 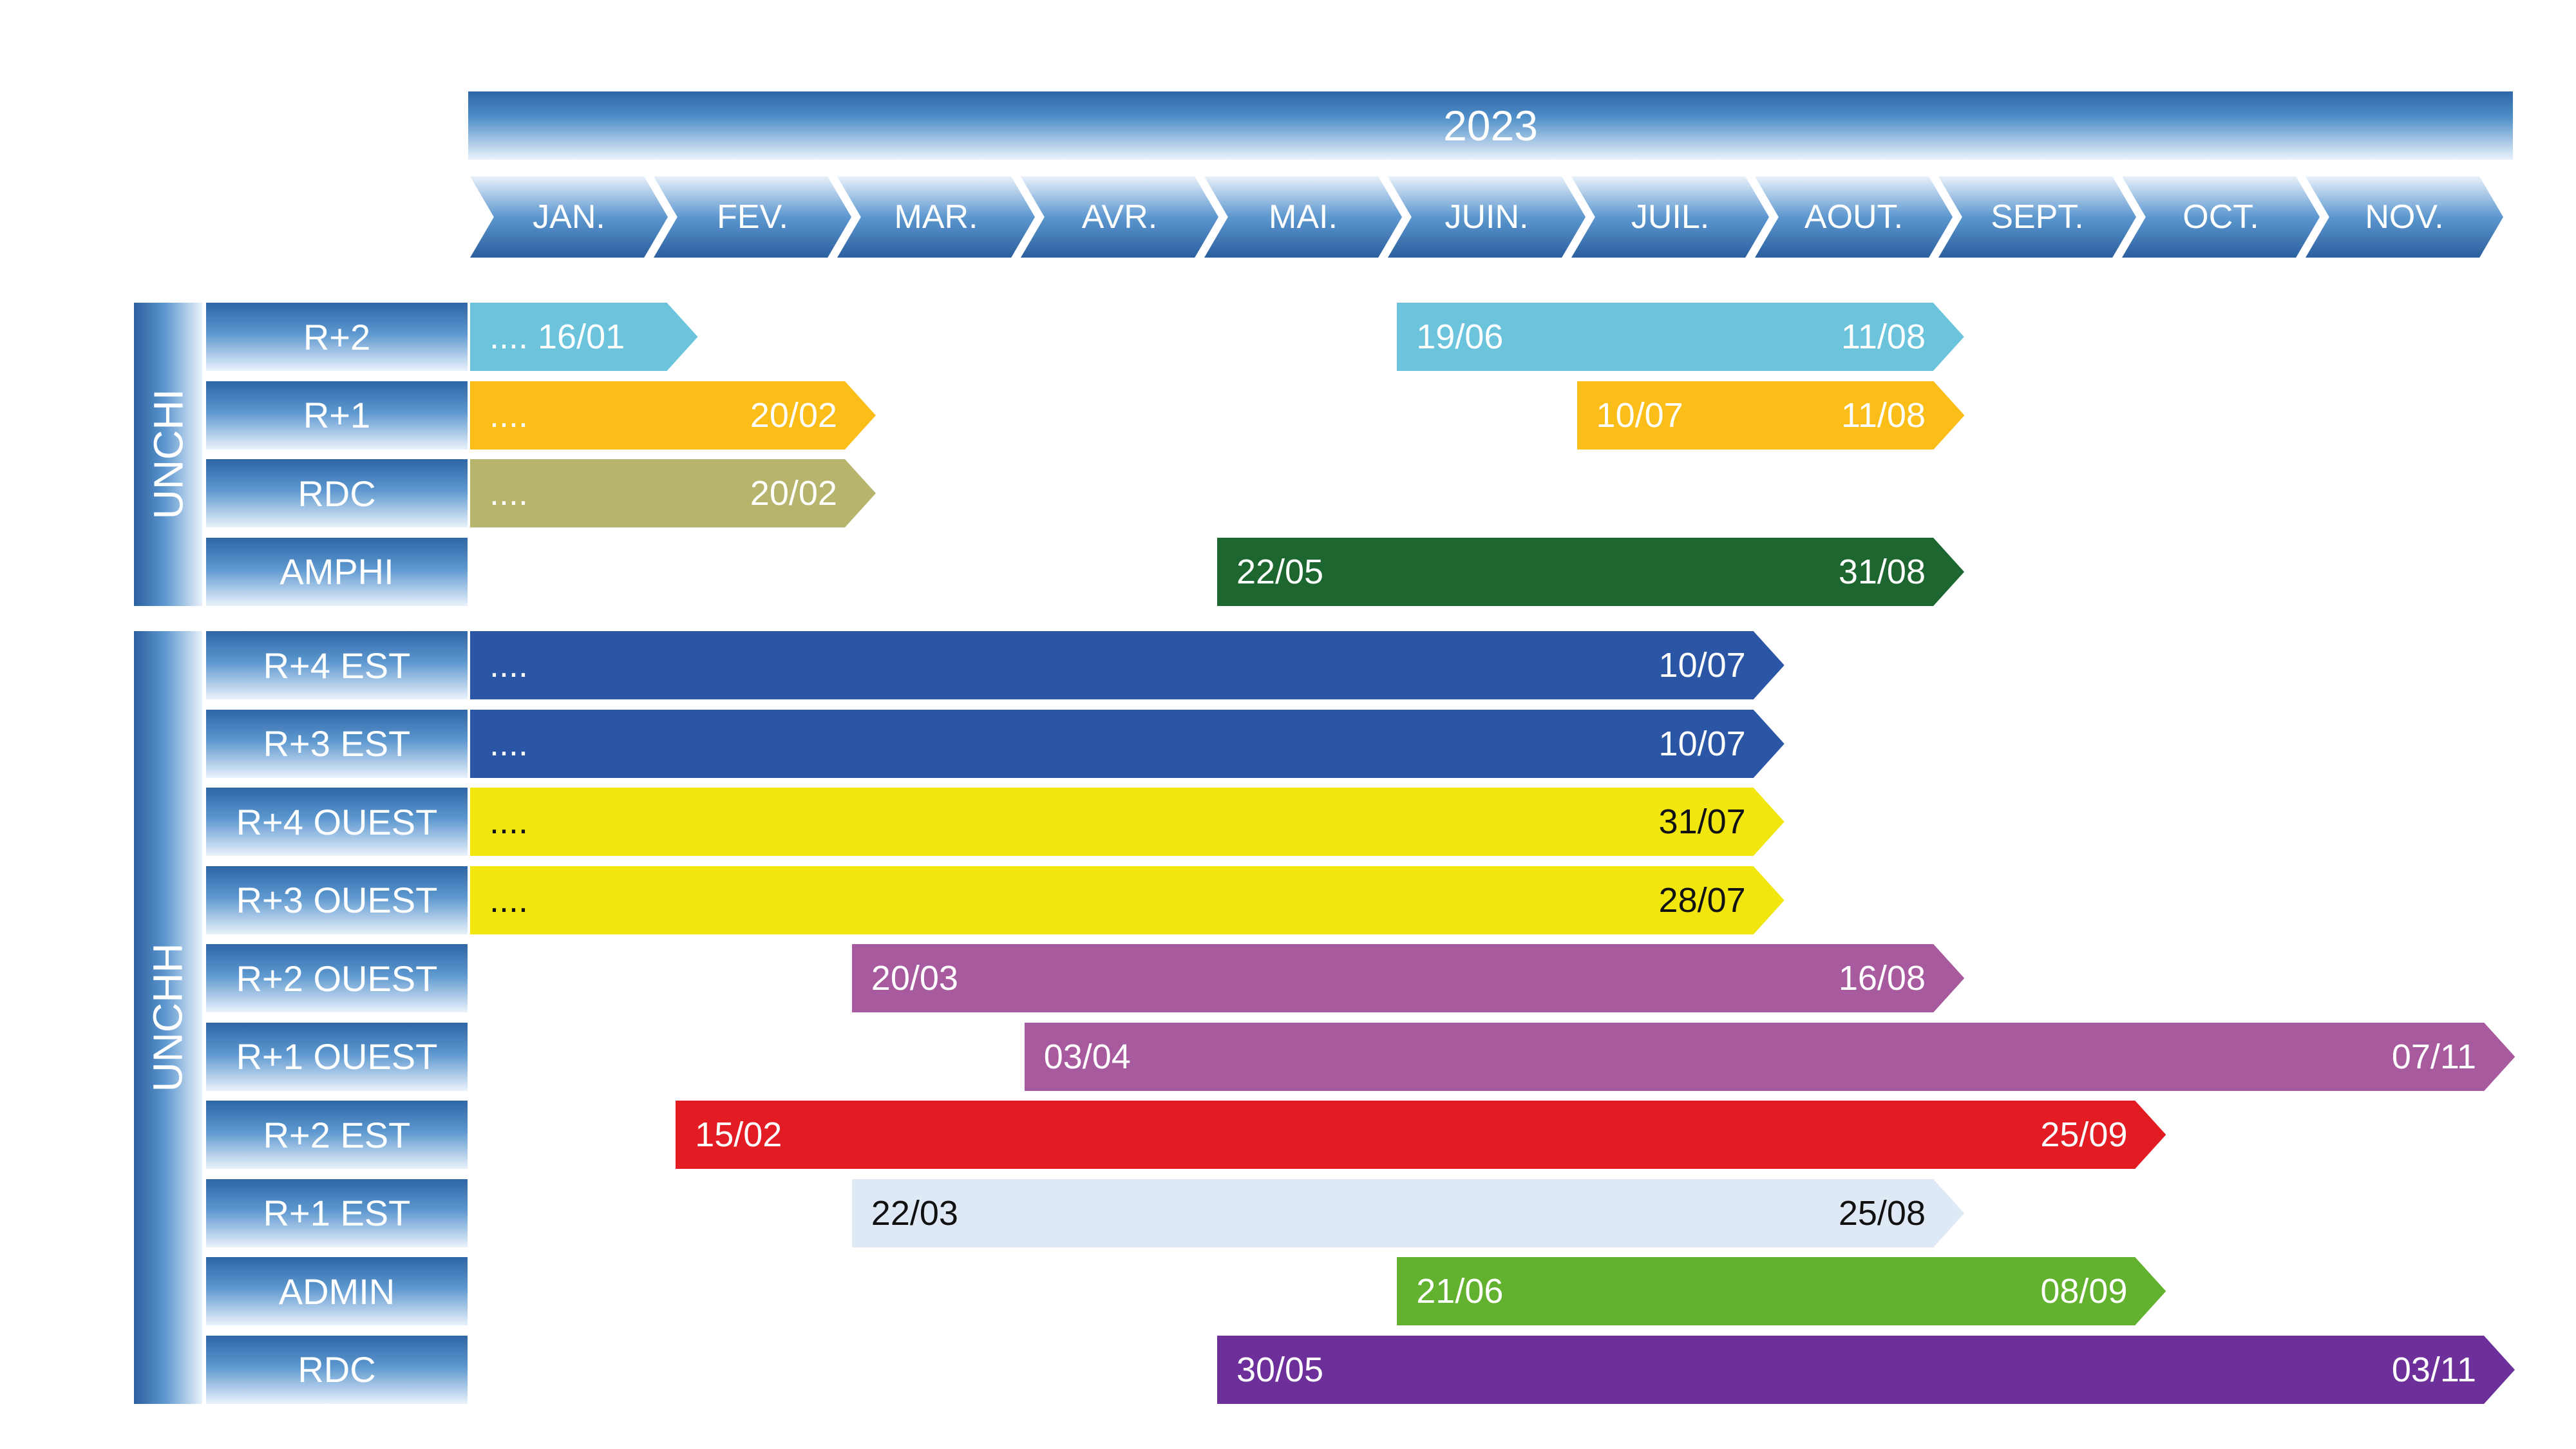 I want to click on task-start-label: 21/06, so click(x=1460, y=1291).